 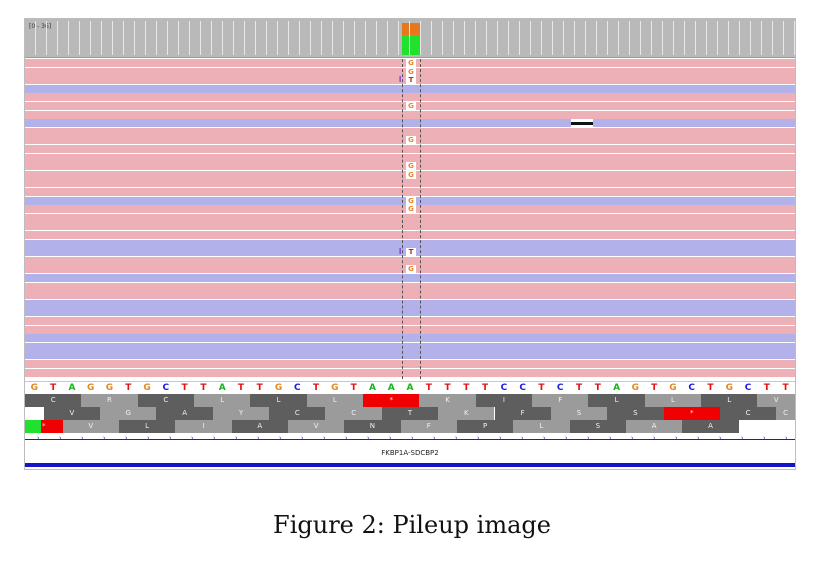 What do you see at coordinates (428, 426) in the screenshot?
I see `amino-acid: F` at bounding box center [428, 426].